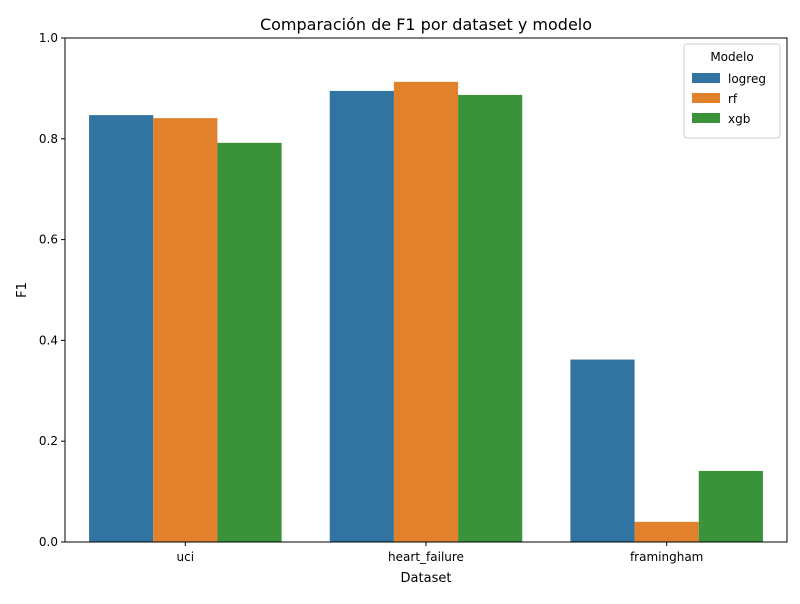  Describe the element at coordinates (361, 316) in the screenshot. I see `bar-logreg-heart_failure` at that location.